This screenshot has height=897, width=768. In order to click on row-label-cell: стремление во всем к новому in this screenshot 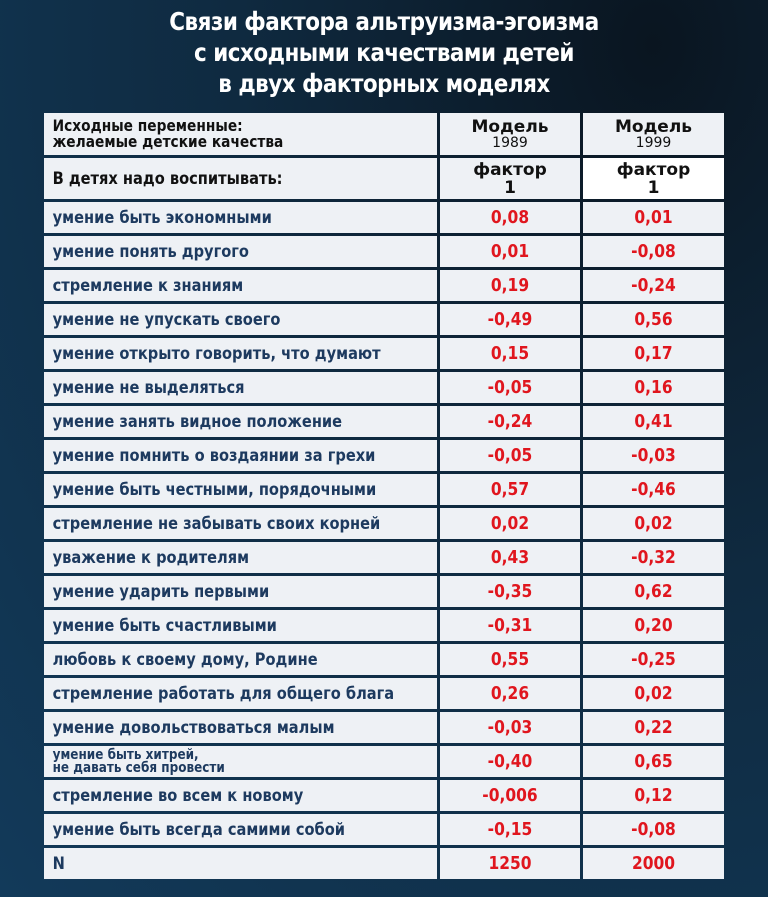, I will do `click(240, 795)`.